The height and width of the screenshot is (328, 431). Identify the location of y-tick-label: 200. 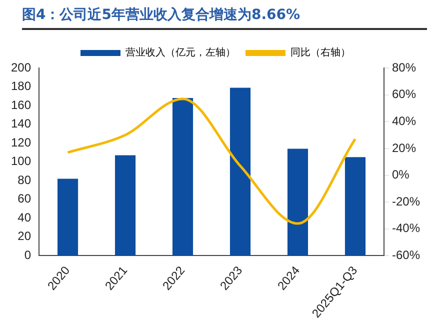
(21, 67).